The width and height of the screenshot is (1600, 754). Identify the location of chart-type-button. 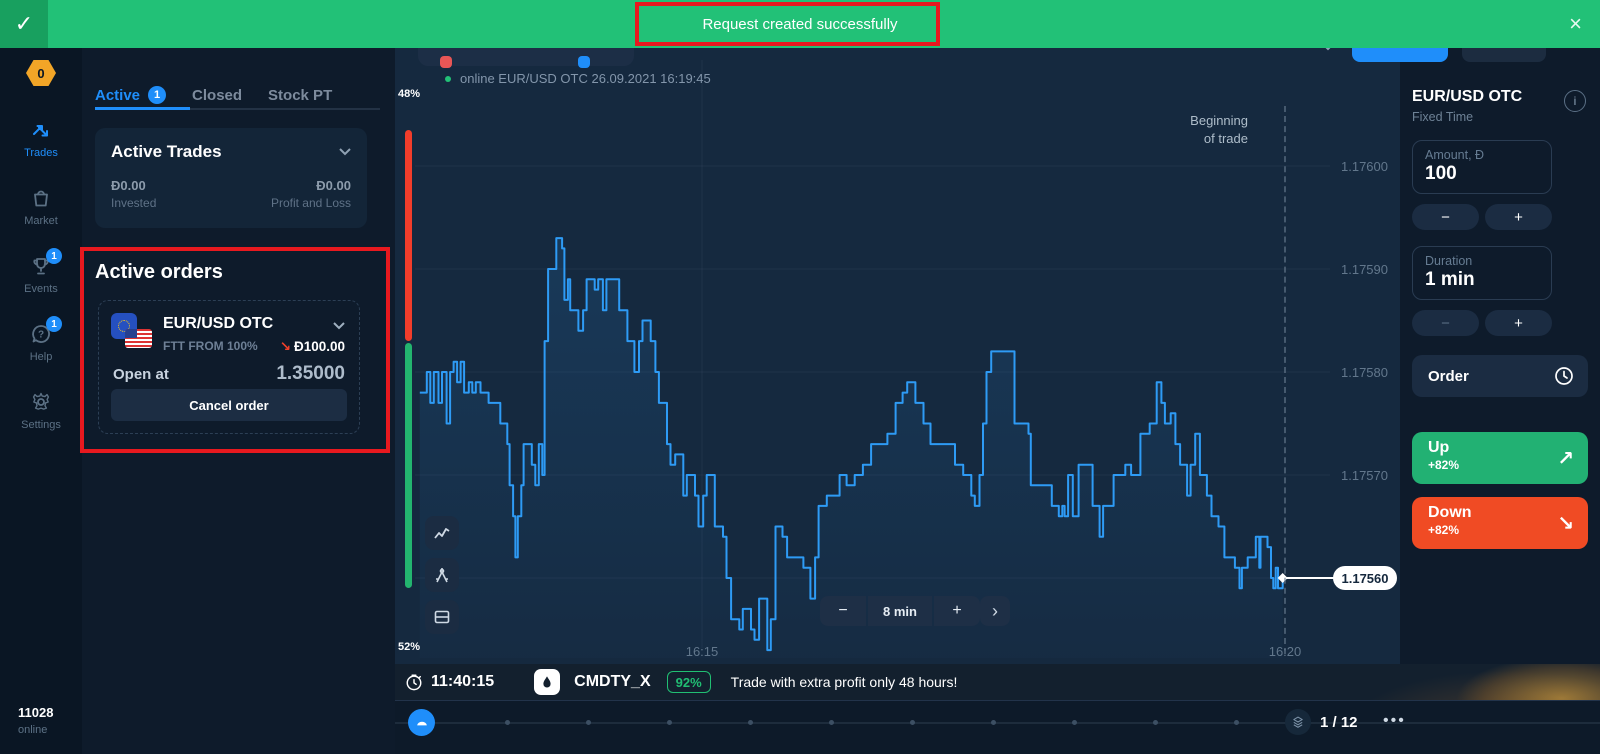
(442, 533).